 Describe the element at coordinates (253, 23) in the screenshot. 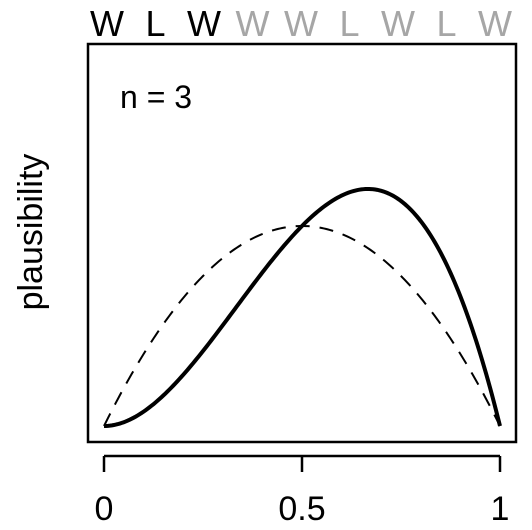

I see `sequence-letter-4: W` at that location.